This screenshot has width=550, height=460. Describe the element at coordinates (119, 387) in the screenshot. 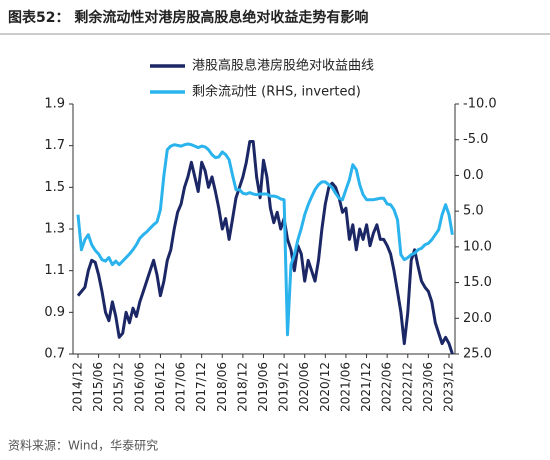

I see `x-tick-label: 2015/12` at that location.